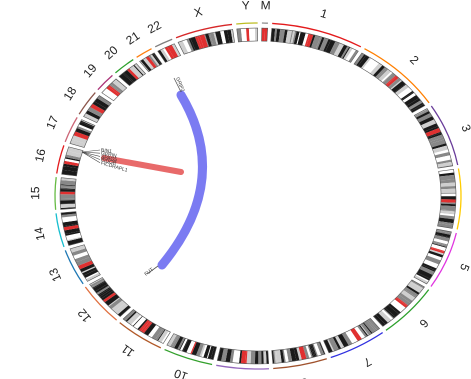  What do you see at coordinates (182, 180) in the screenshot?
I see `link-blue` at bounding box center [182, 180].